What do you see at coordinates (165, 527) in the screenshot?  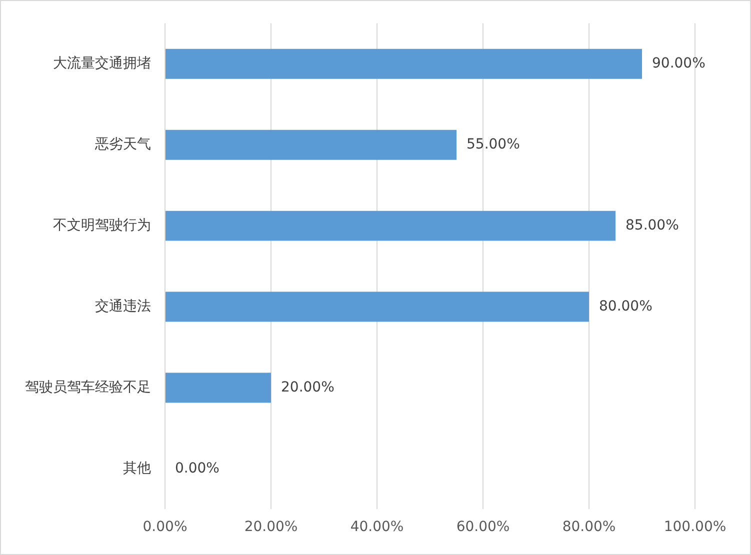 I see `x-tick-label: 0.00%` at bounding box center [165, 527].